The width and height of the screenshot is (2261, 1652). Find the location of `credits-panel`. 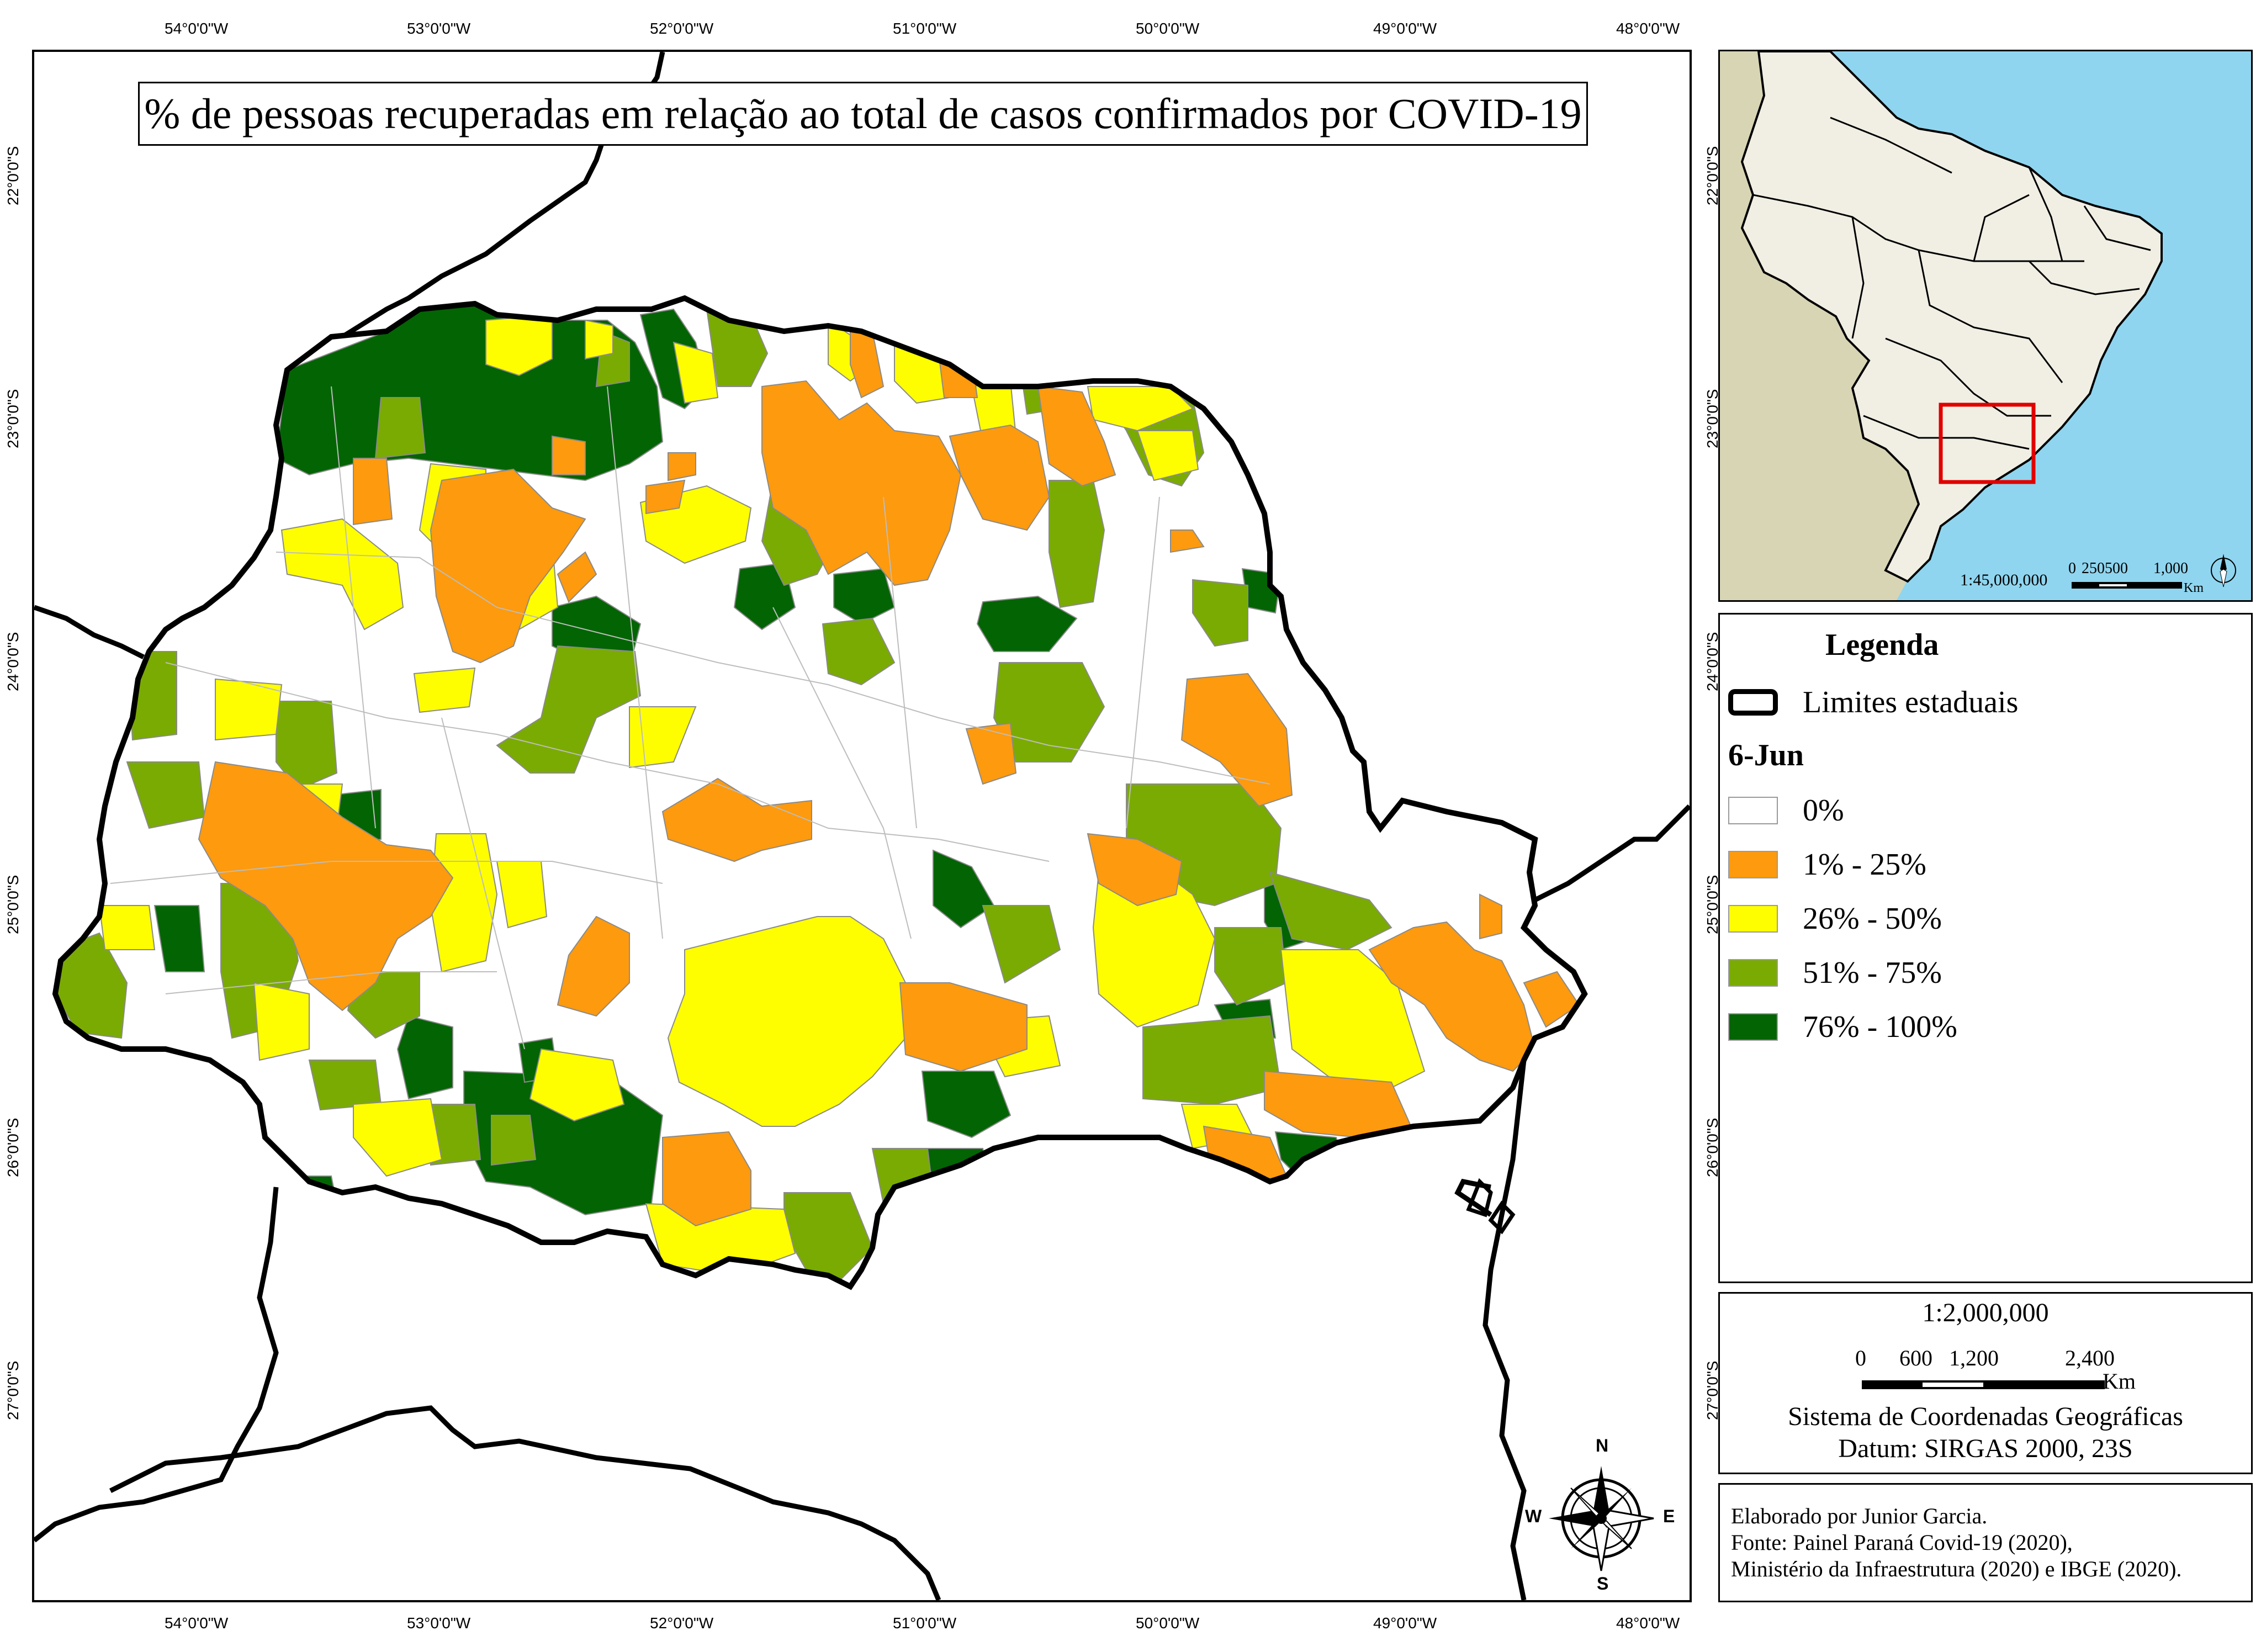

credits-panel is located at coordinates (1986, 1542).